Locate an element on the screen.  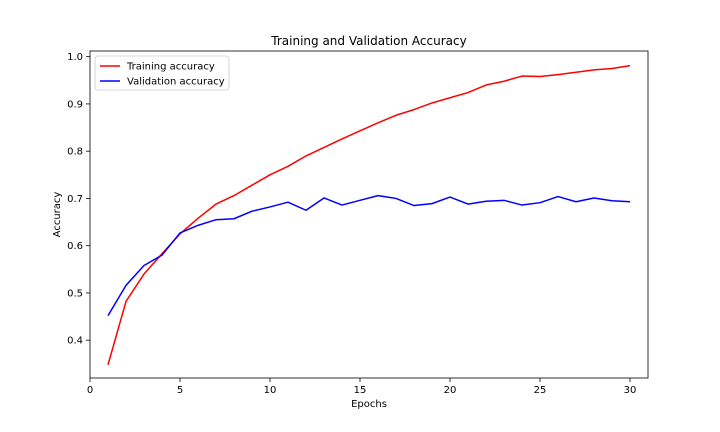
legend-label: Validation accuracy is located at coordinates (176, 82).